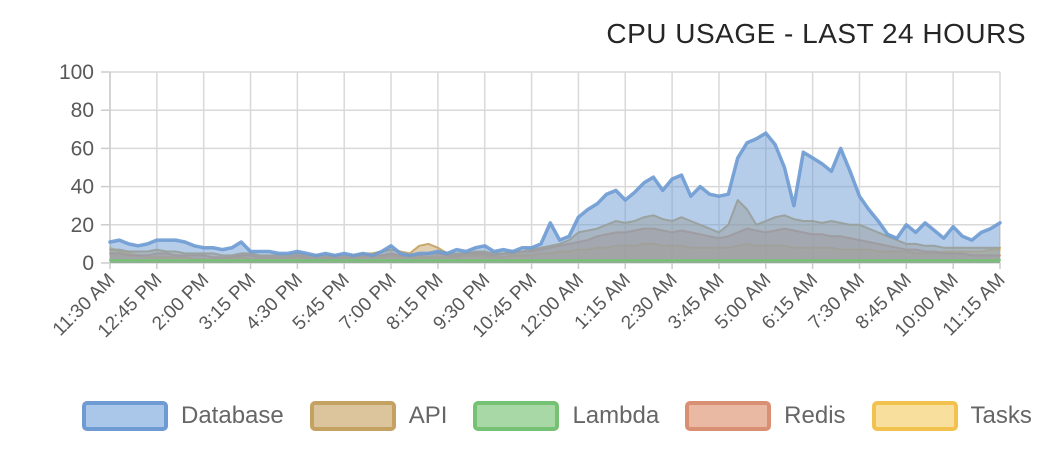 The image size is (1054, 476). I want to click on legend-label: Lambda, so click(616, 415).